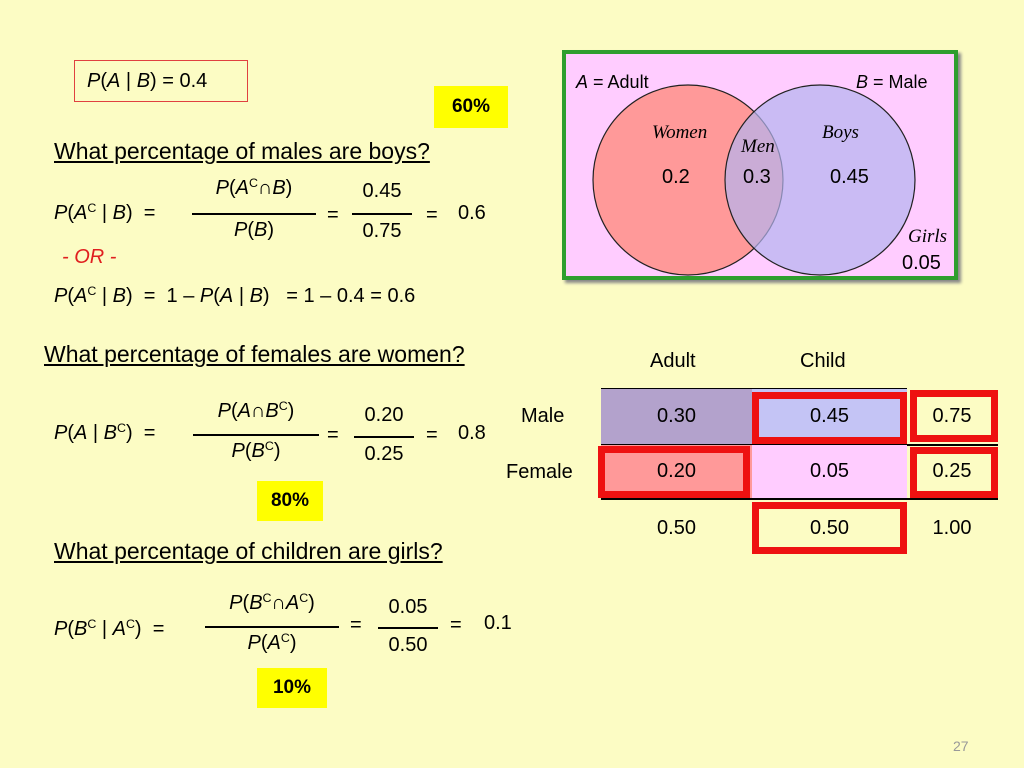  Describe the element at coordinates (898, 82) in the screenshot. I see `male-text: = Male` at that location.